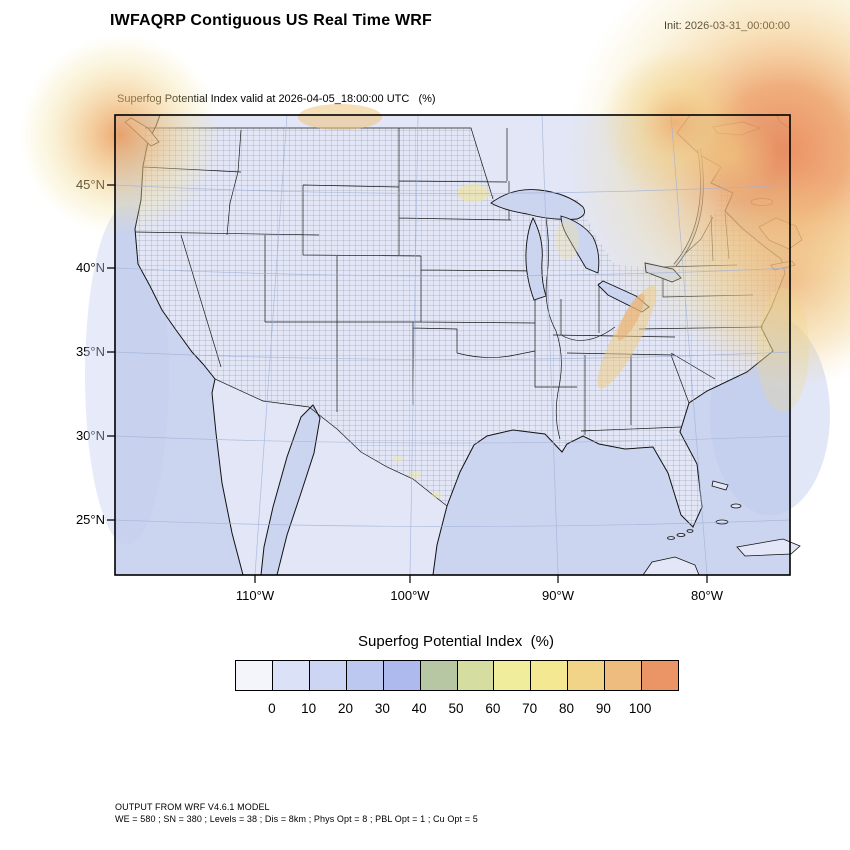  What do you see at coordinates (90, 351) in the screenshot?
I see `lat-label: 35°N` at bounding box center [90, 351].